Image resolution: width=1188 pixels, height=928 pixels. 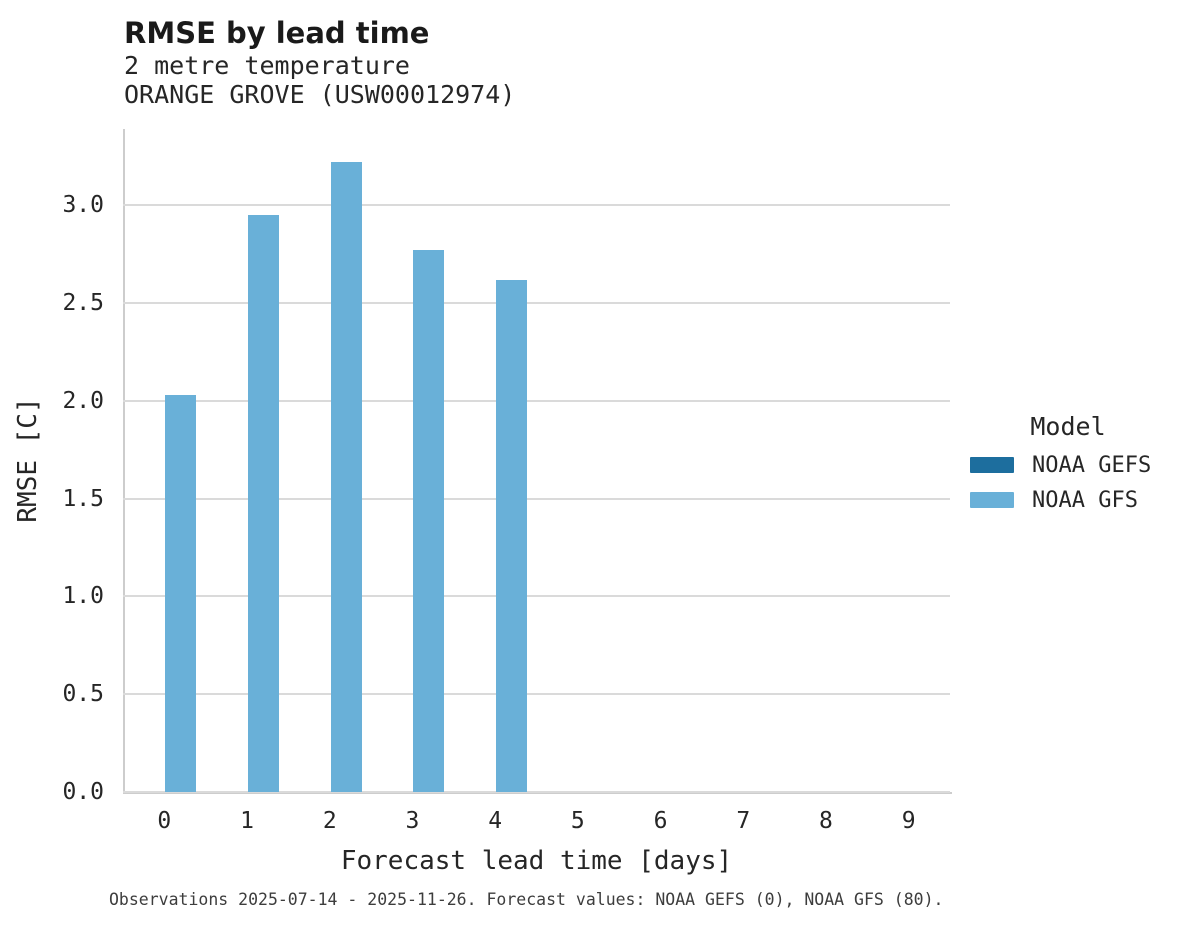 What do you see at coordinates (329, 821) in the screenshot?
I see `x-tick-label: 2` at bounding box center [329, 821].